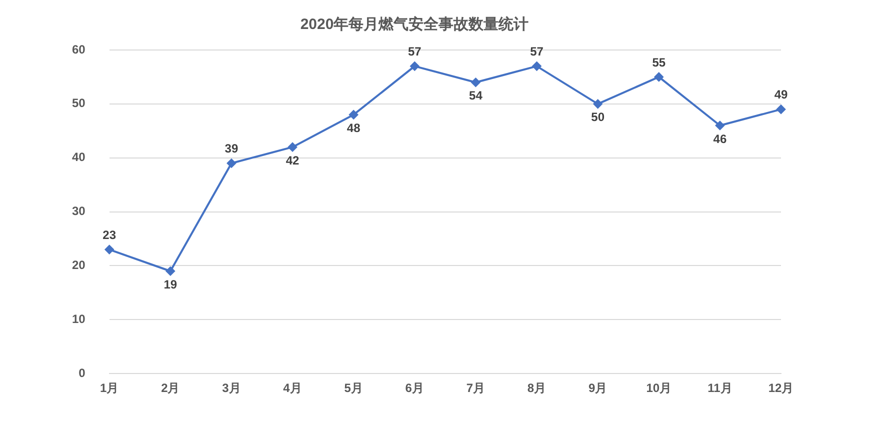 The image size is (869, 442). I want to click on y-tick-label: 60, so click(79, 49).